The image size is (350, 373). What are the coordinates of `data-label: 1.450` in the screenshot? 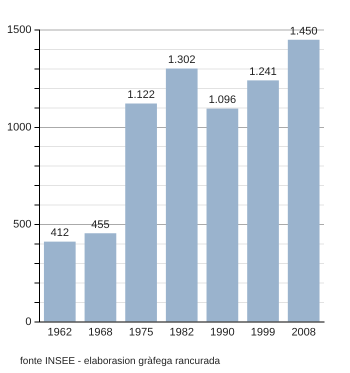 It's located at (304, 31).